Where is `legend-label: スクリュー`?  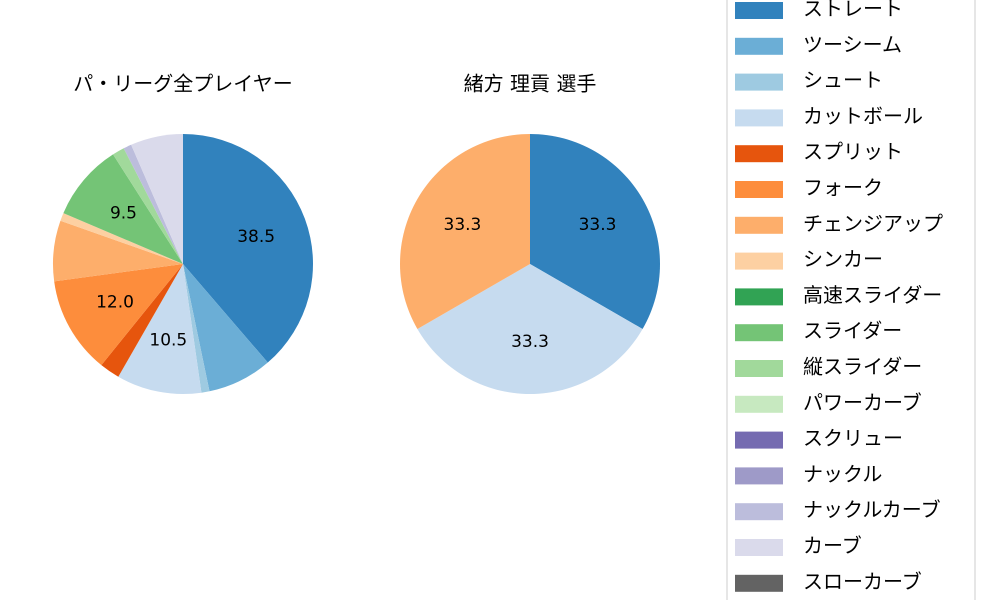 legend-label: スクリュー is located at coordinates (853, 438).